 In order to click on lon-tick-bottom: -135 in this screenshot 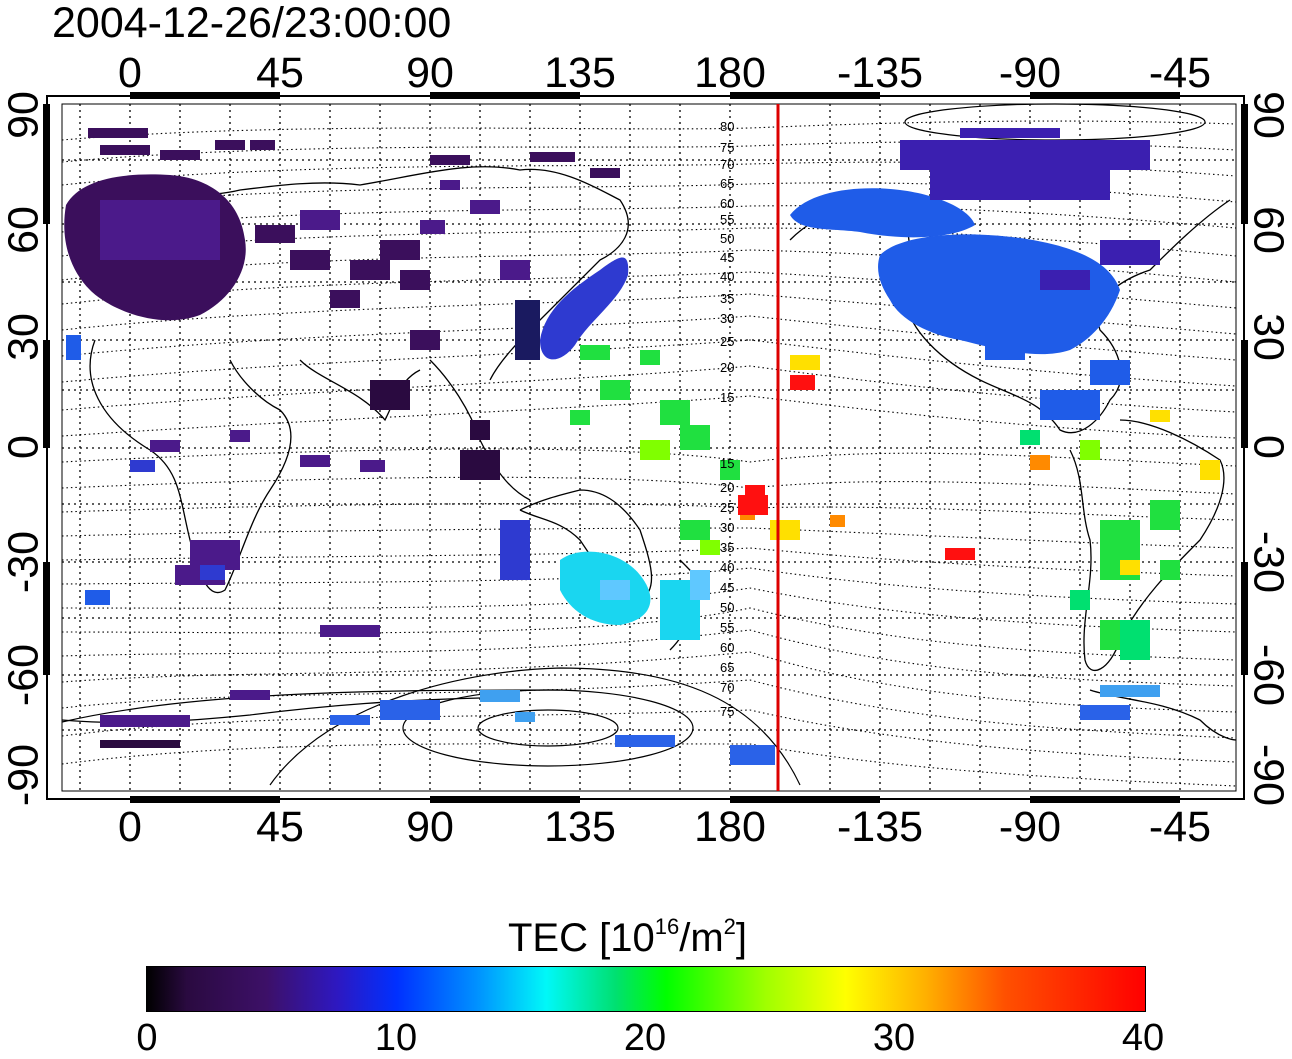, I will do `click(880, 827)`.